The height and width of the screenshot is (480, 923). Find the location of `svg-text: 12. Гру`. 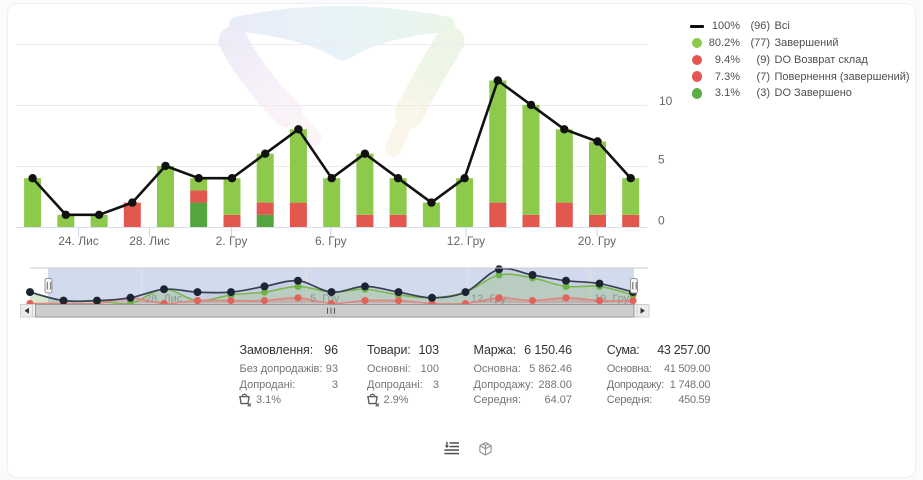

svg-text: 12. Гру is located at coordinates (466, 241).